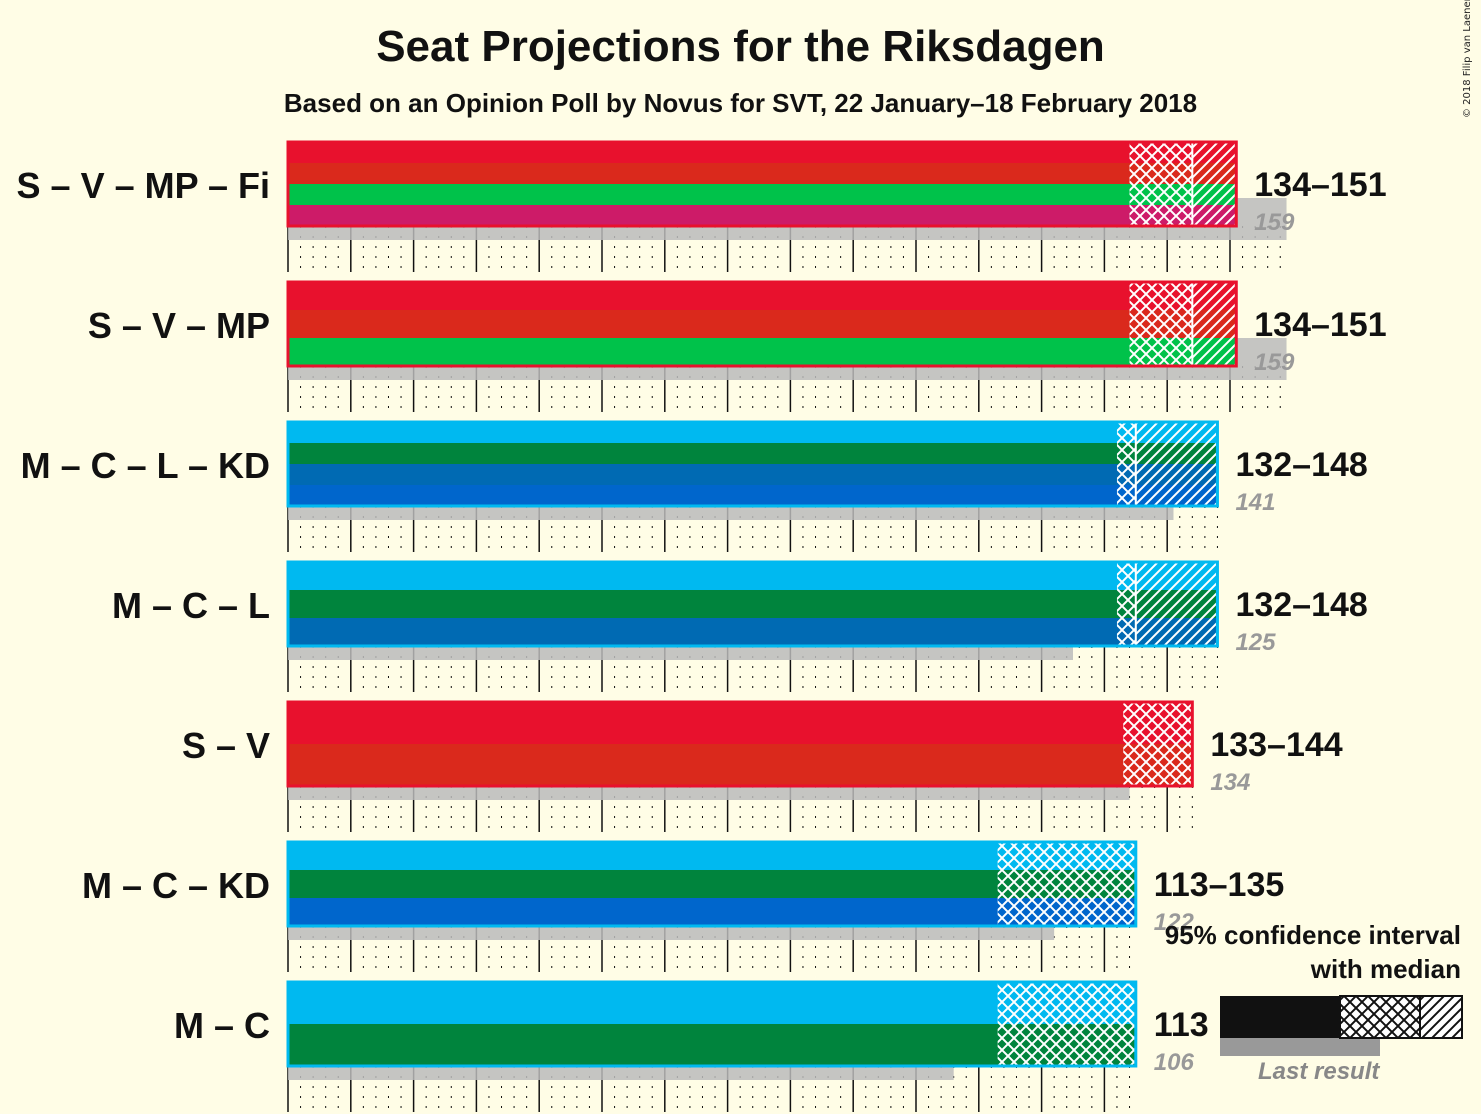 This screenshot has width=1481, height=1114. Describe the element at coordinates (1313, 952) in the screenshot. I see `legend-title: 95% confidence interval with median` at that location.